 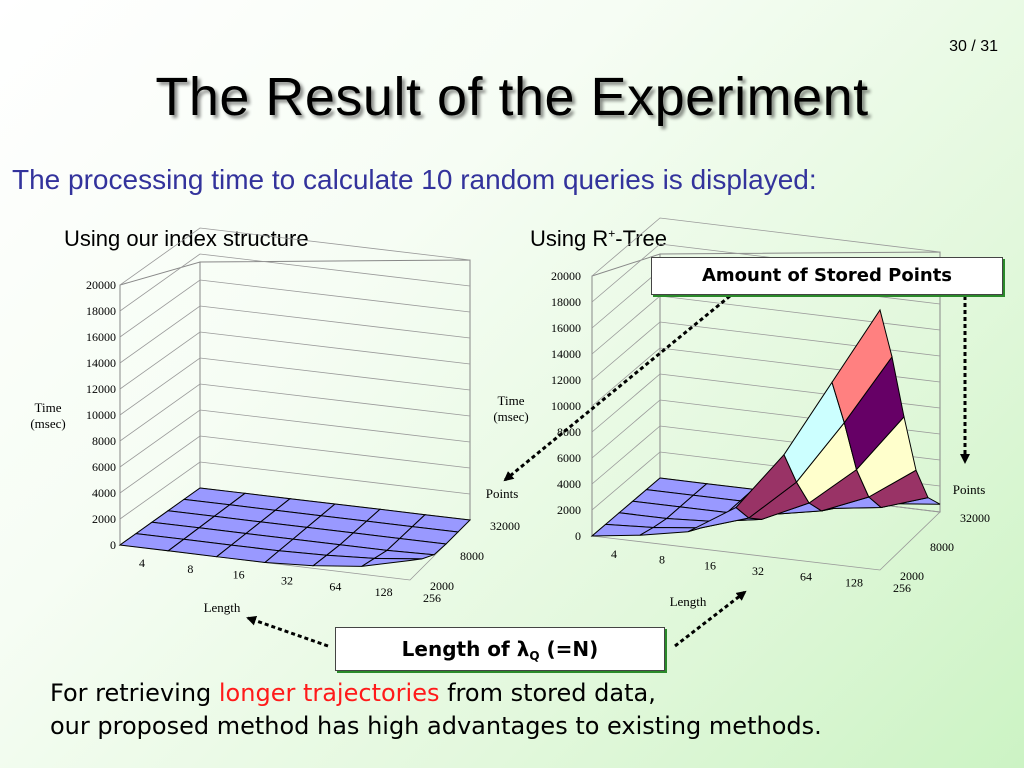 I want to click on conclusion-line-1-start: For retrieving, so click(x=134, y=693).